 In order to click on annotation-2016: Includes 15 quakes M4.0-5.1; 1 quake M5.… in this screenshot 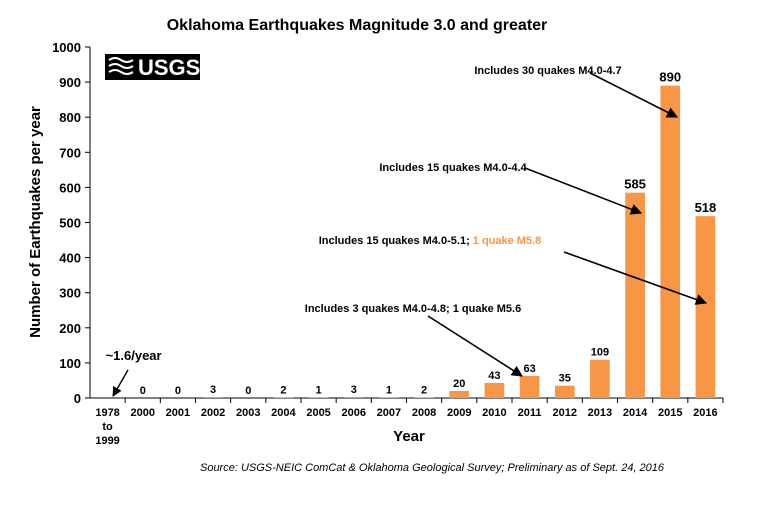, I will do `click(430, 241)`.